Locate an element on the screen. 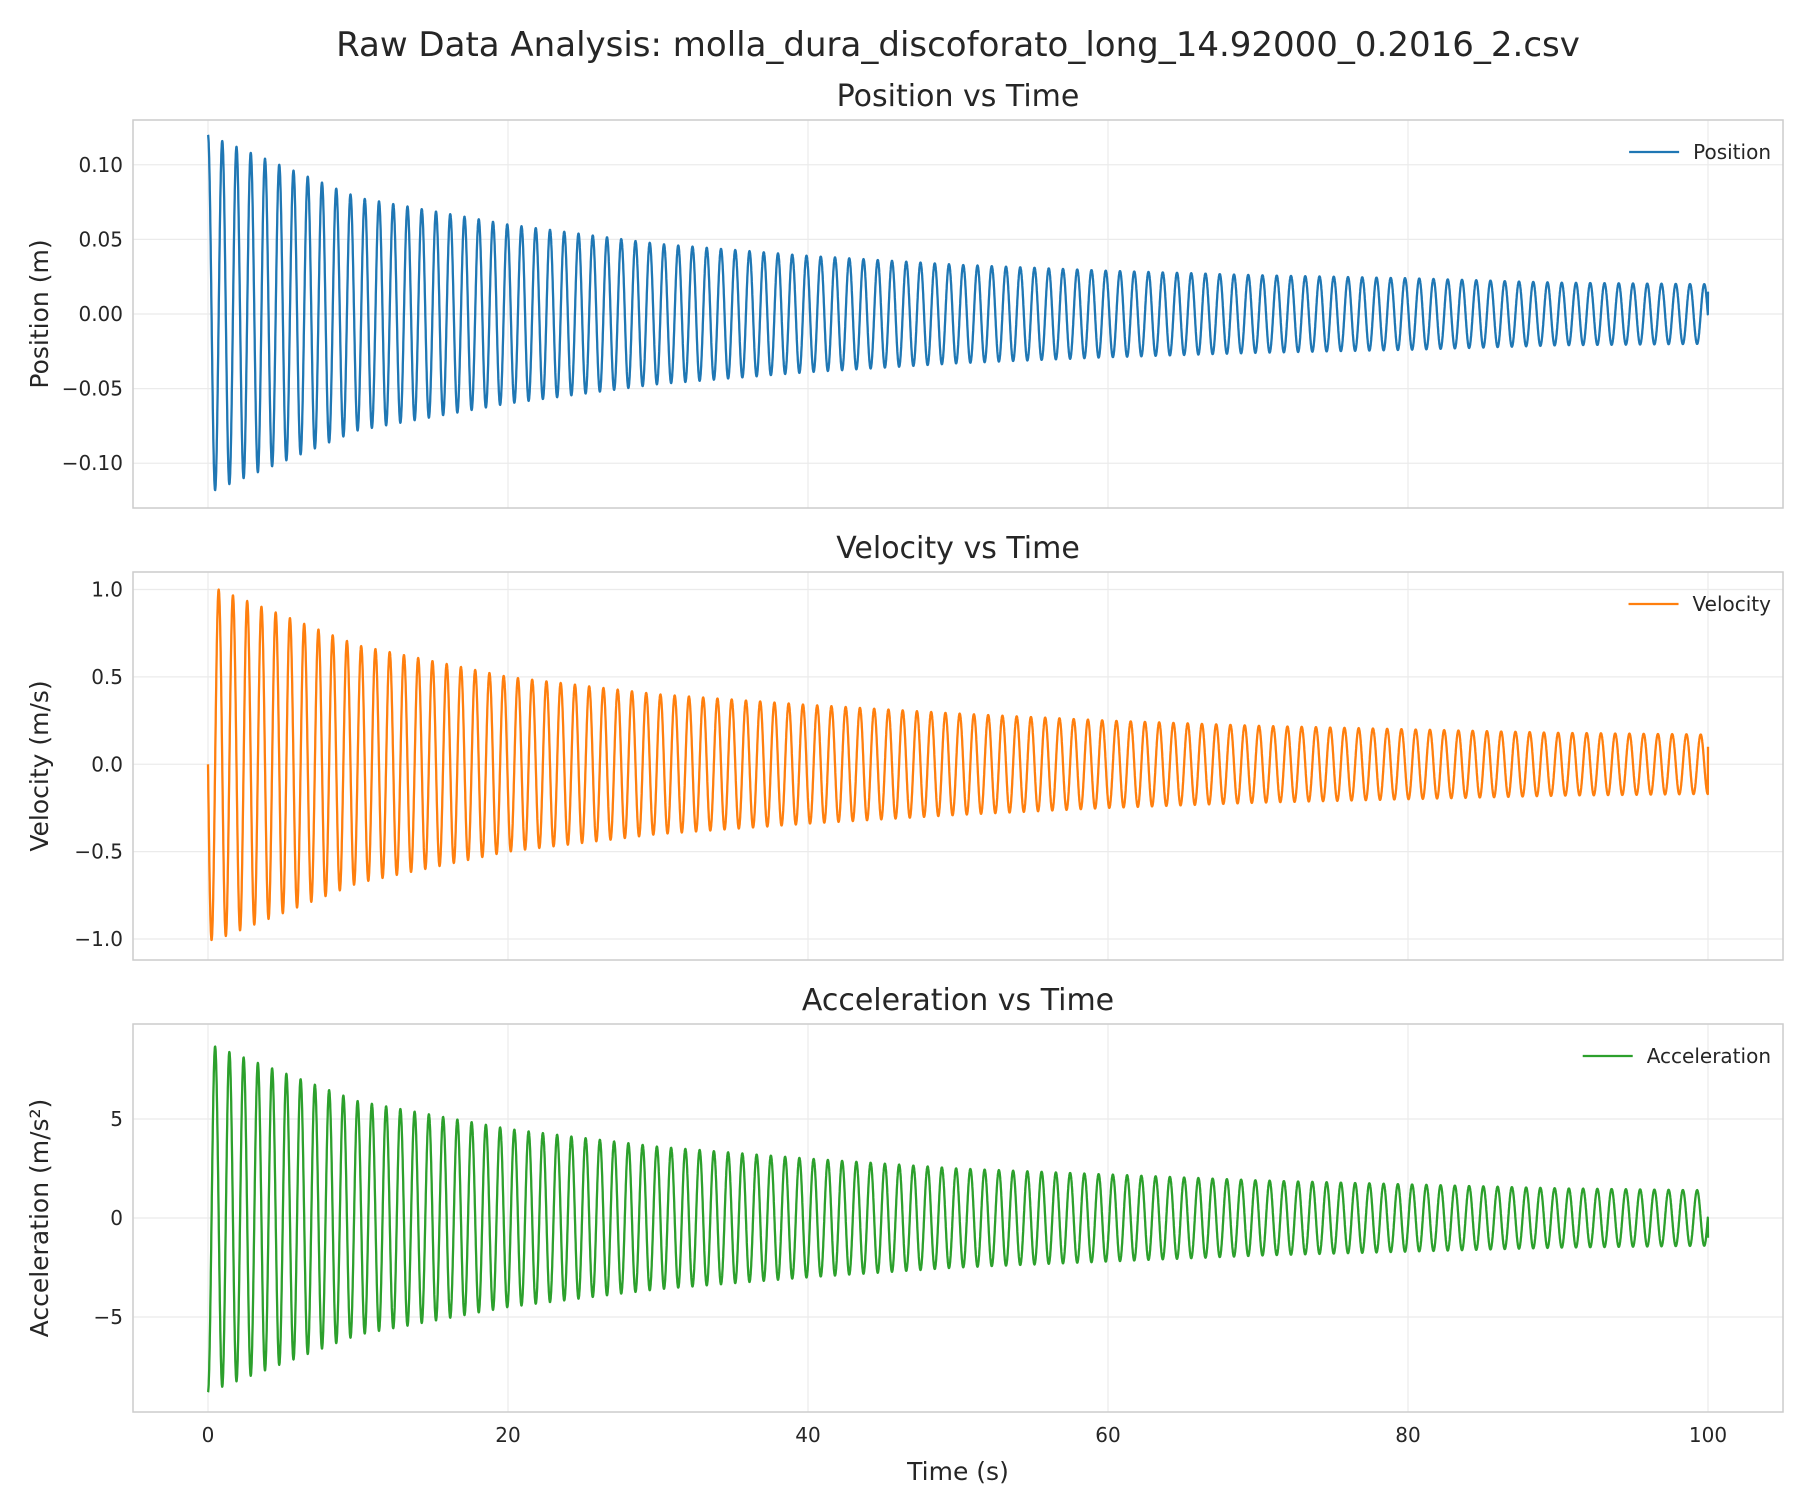 The height and width of the screenshot is (1500, 1800). acceleration-y-tick-label: −5 is located at coordinates (108, 1317).